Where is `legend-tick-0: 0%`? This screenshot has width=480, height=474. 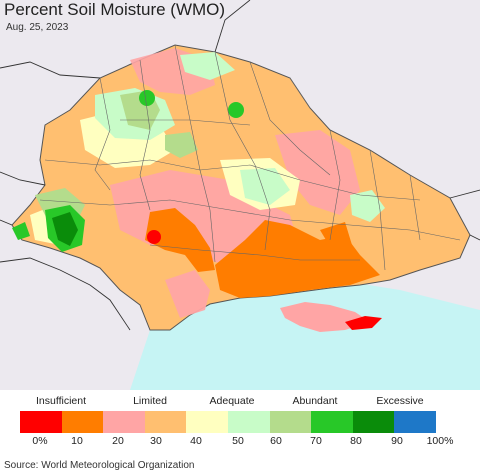 legend-tick-0: 0% is located at coordinates (40, 441).